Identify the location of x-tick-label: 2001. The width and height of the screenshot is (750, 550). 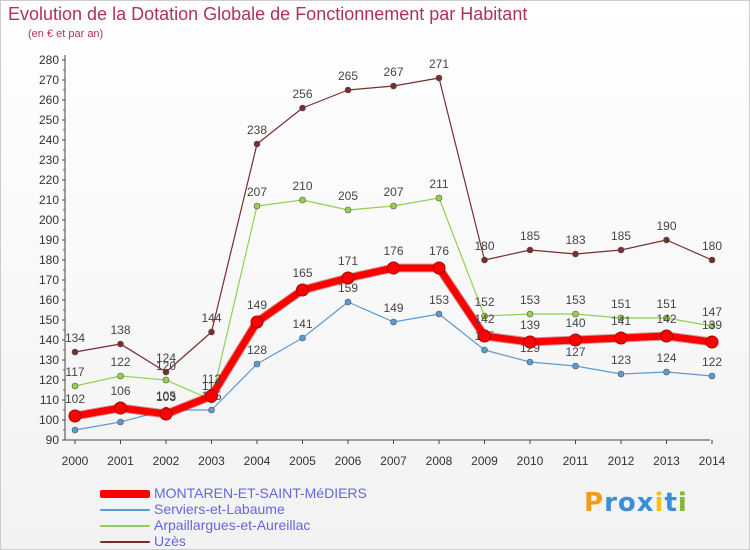
(120, 461).